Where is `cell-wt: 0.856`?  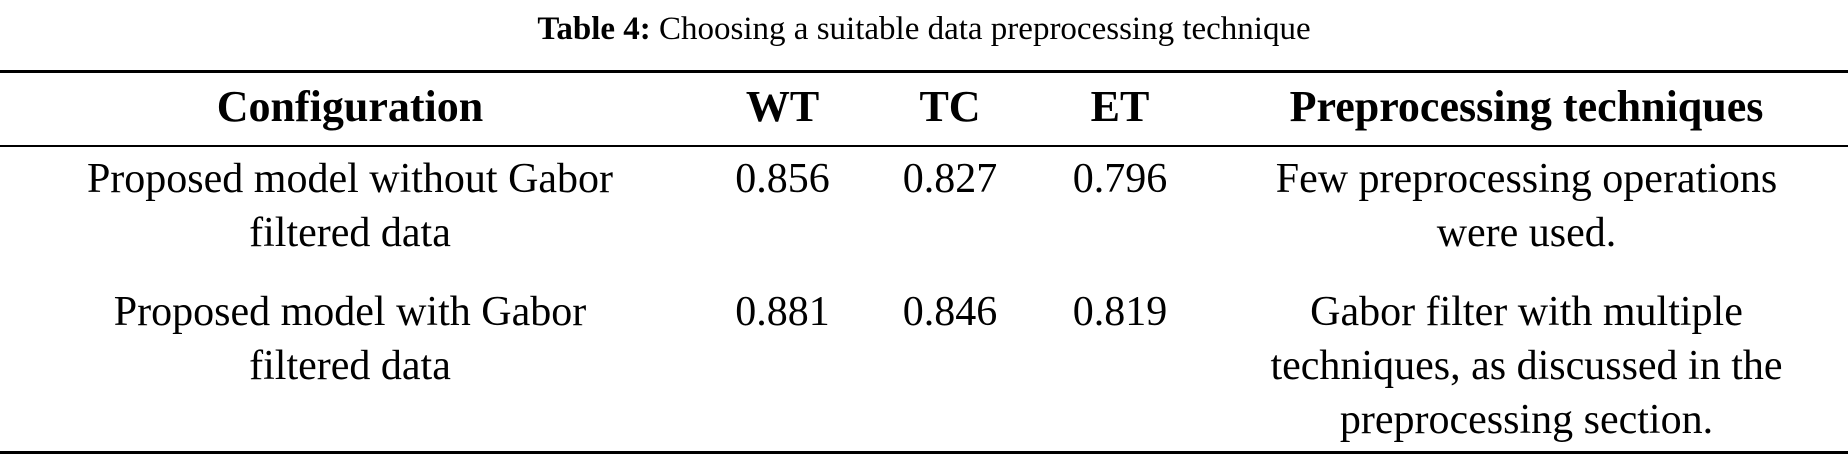 cell-wt: 0.856 is located at coordinates (782, 179).